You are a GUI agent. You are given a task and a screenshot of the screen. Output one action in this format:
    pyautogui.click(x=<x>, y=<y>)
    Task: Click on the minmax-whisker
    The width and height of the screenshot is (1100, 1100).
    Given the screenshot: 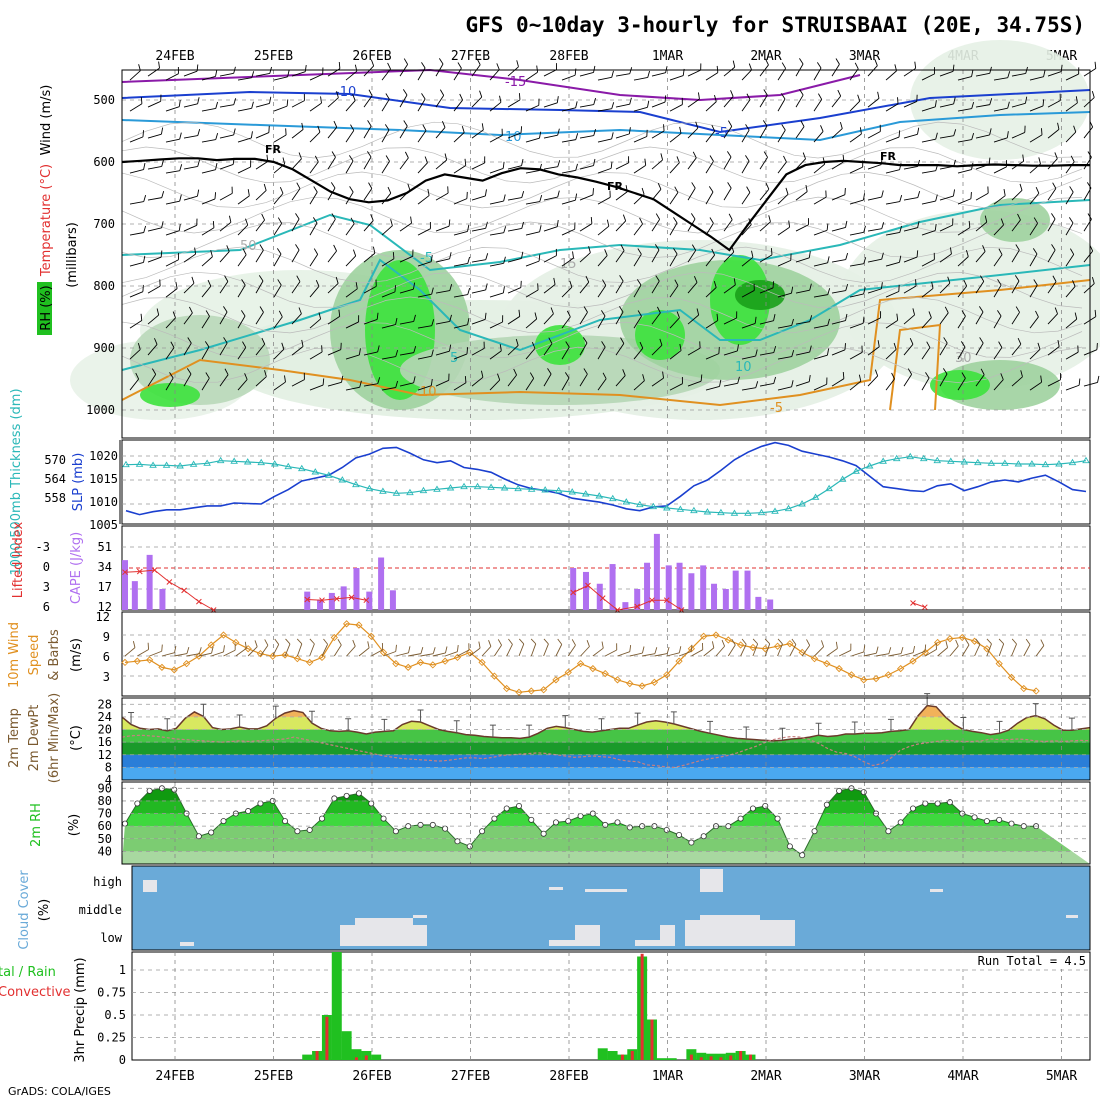 What is the action you would take?
    pyautogui.click(x=999, y=727)
    